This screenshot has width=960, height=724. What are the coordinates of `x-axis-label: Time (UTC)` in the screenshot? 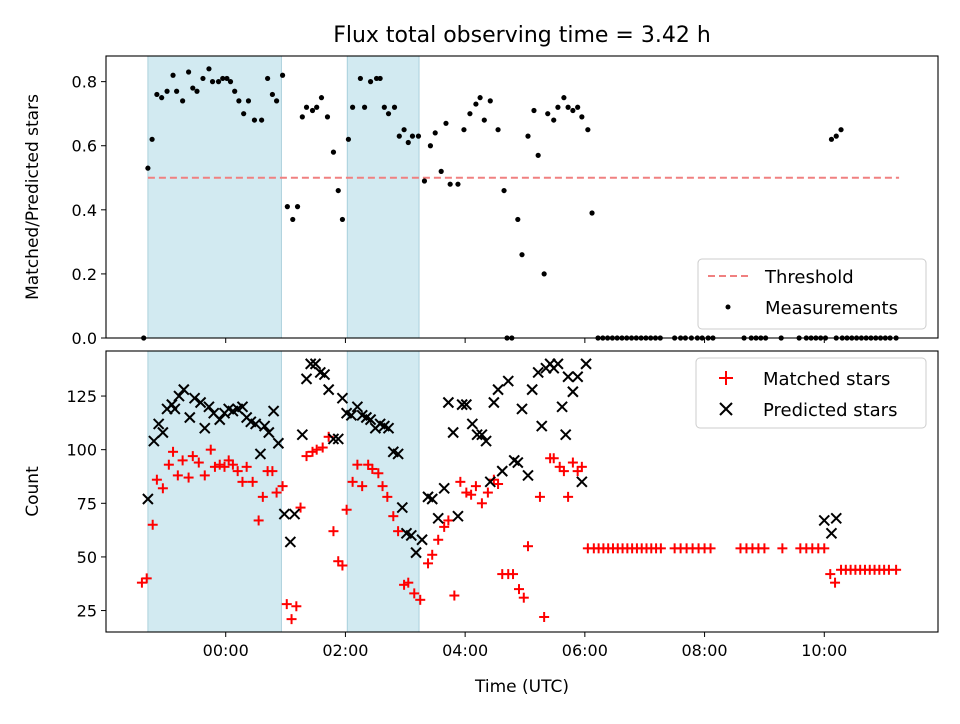 It's located at (521, 687).